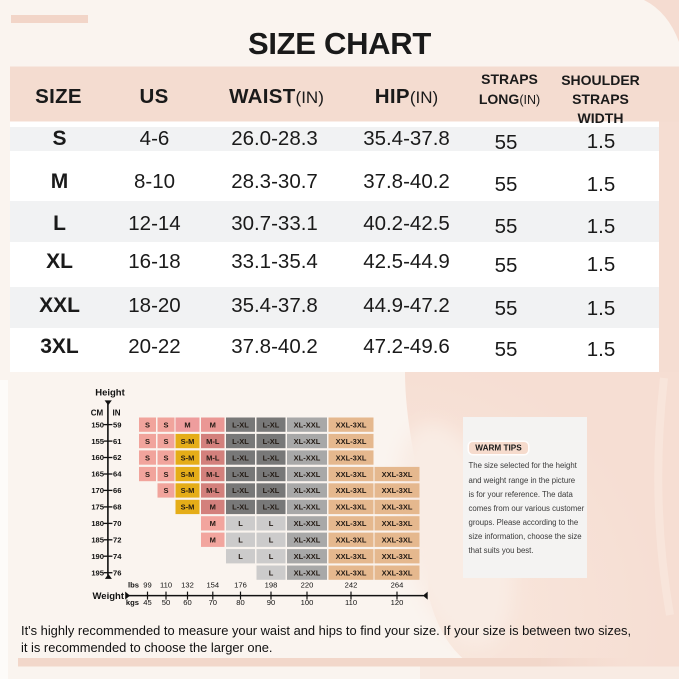 Image resolution: width=679 pixels, height=679 pixels. I want to click on svg-text: 198, so click(271, 584).